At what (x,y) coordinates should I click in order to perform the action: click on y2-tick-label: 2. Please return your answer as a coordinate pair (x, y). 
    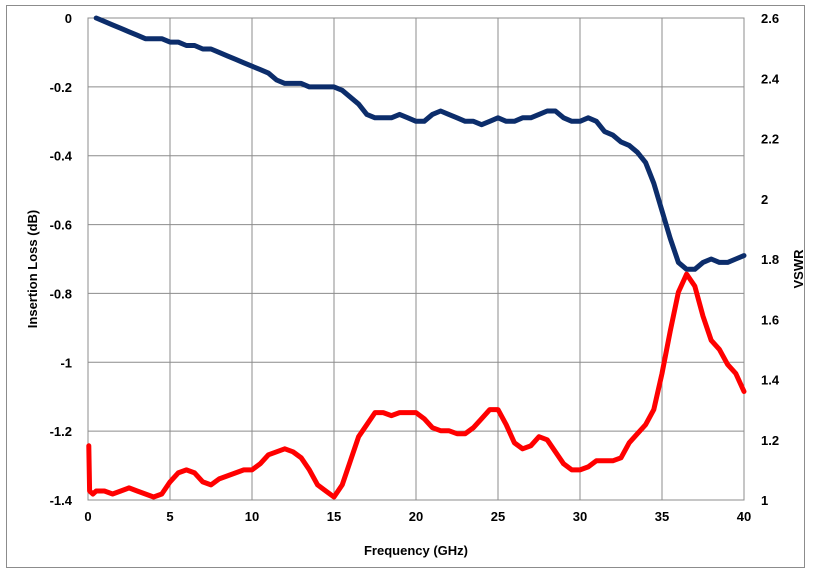
    Looking at the image, I should click on (764, 199).